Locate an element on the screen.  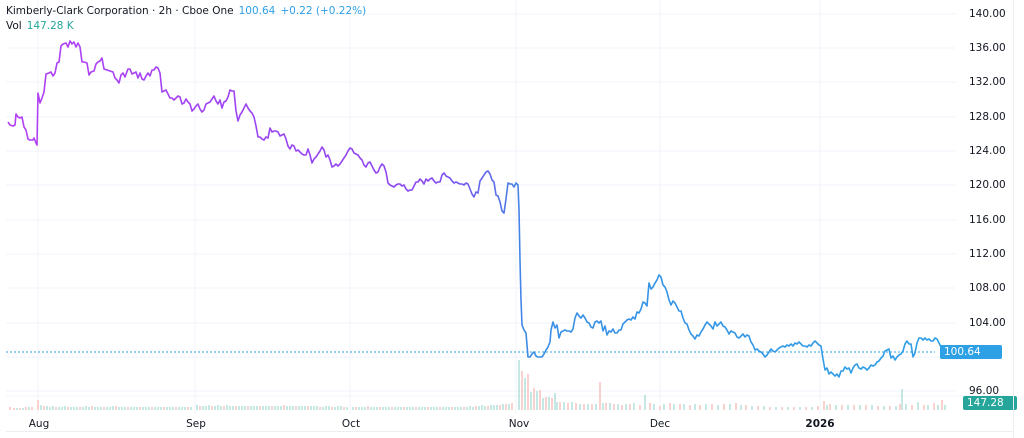
last-price-value: 100.64 is located at coordinates (257, 11).